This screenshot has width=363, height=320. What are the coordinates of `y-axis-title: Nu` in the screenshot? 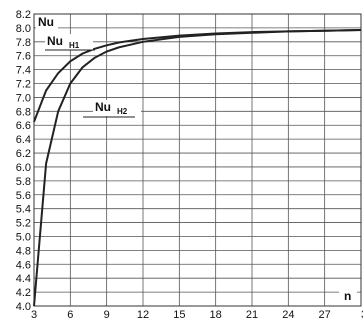 It's located at (46, 22).